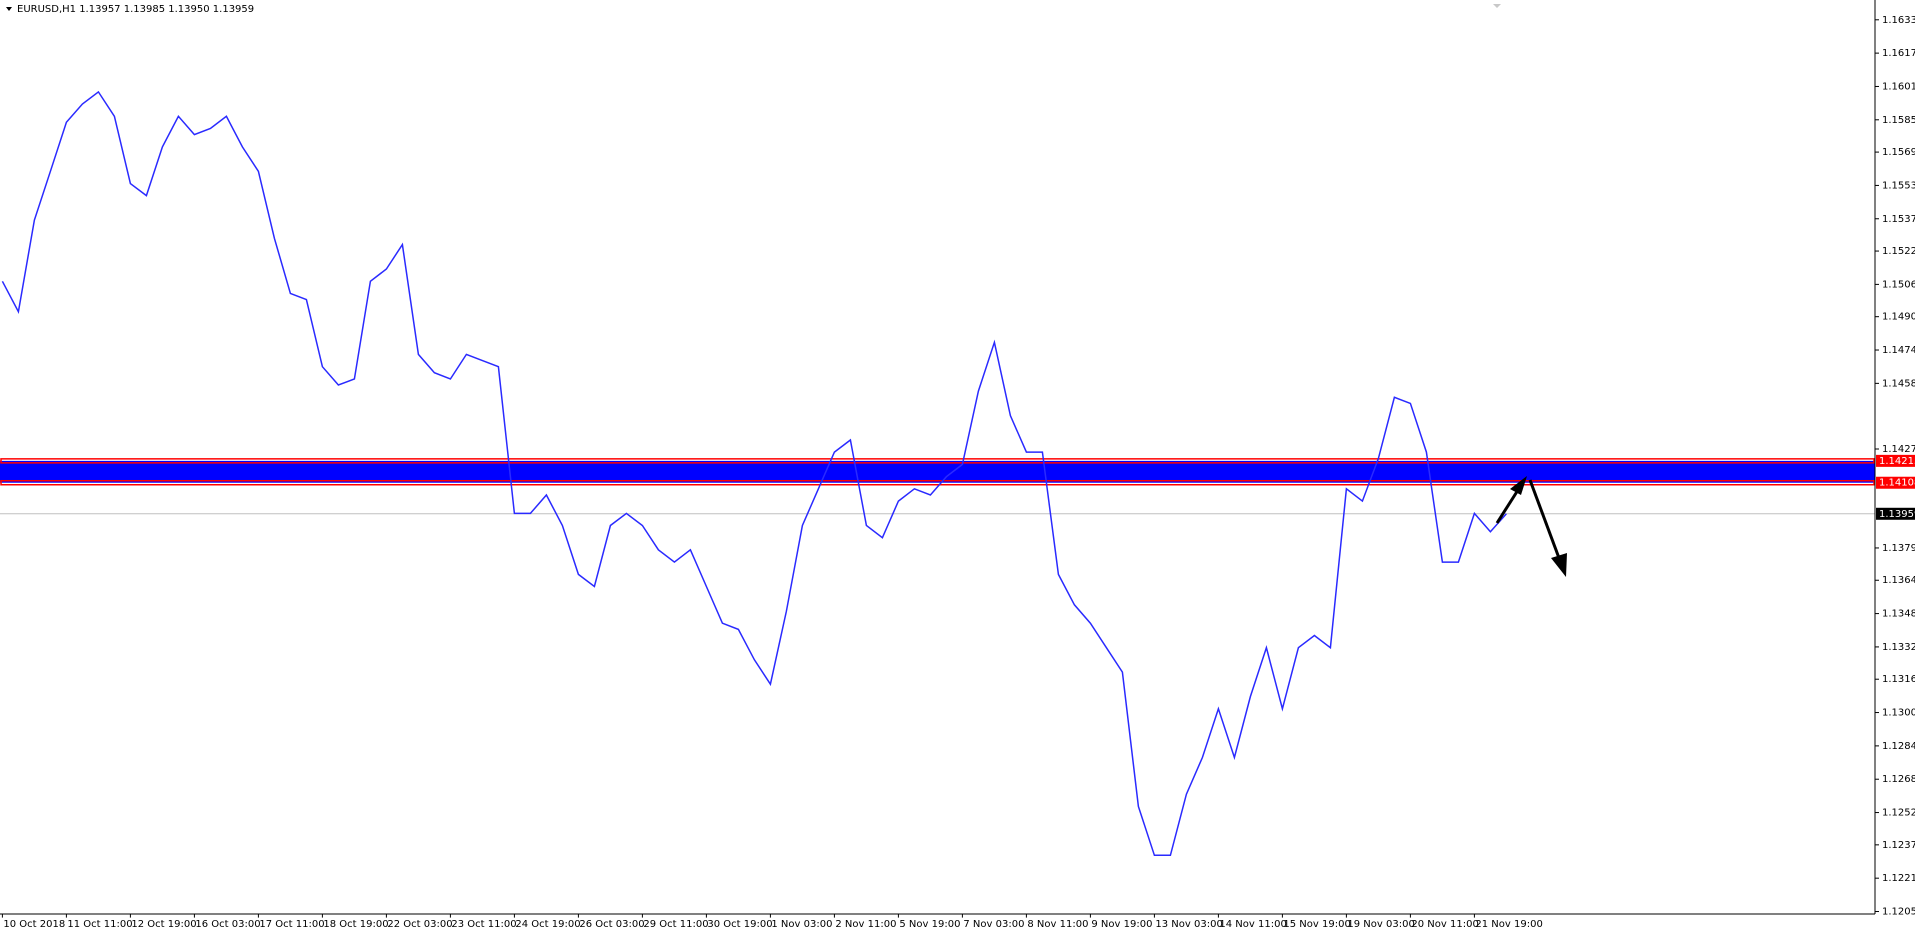  I want to click on x-tick-label: 18 Oct 19:00, so click(355, 924).